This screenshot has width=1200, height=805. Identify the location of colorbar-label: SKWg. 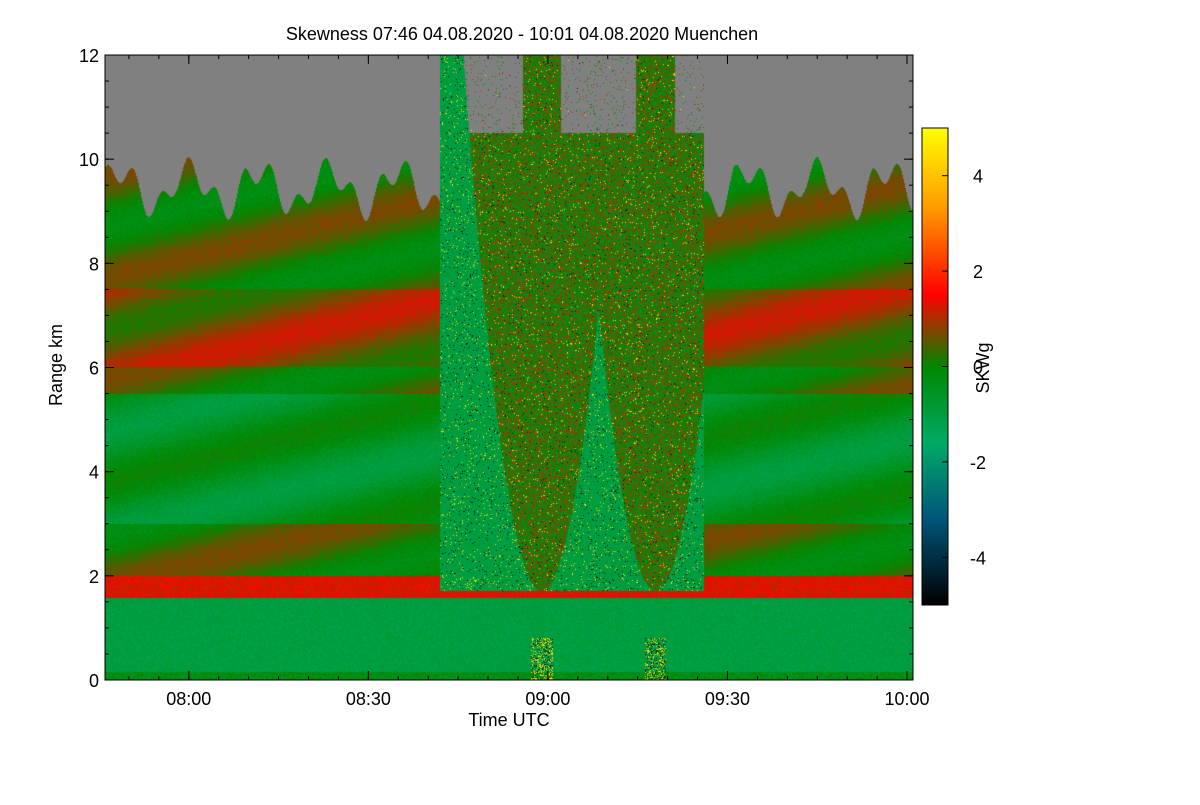
(983, 367).